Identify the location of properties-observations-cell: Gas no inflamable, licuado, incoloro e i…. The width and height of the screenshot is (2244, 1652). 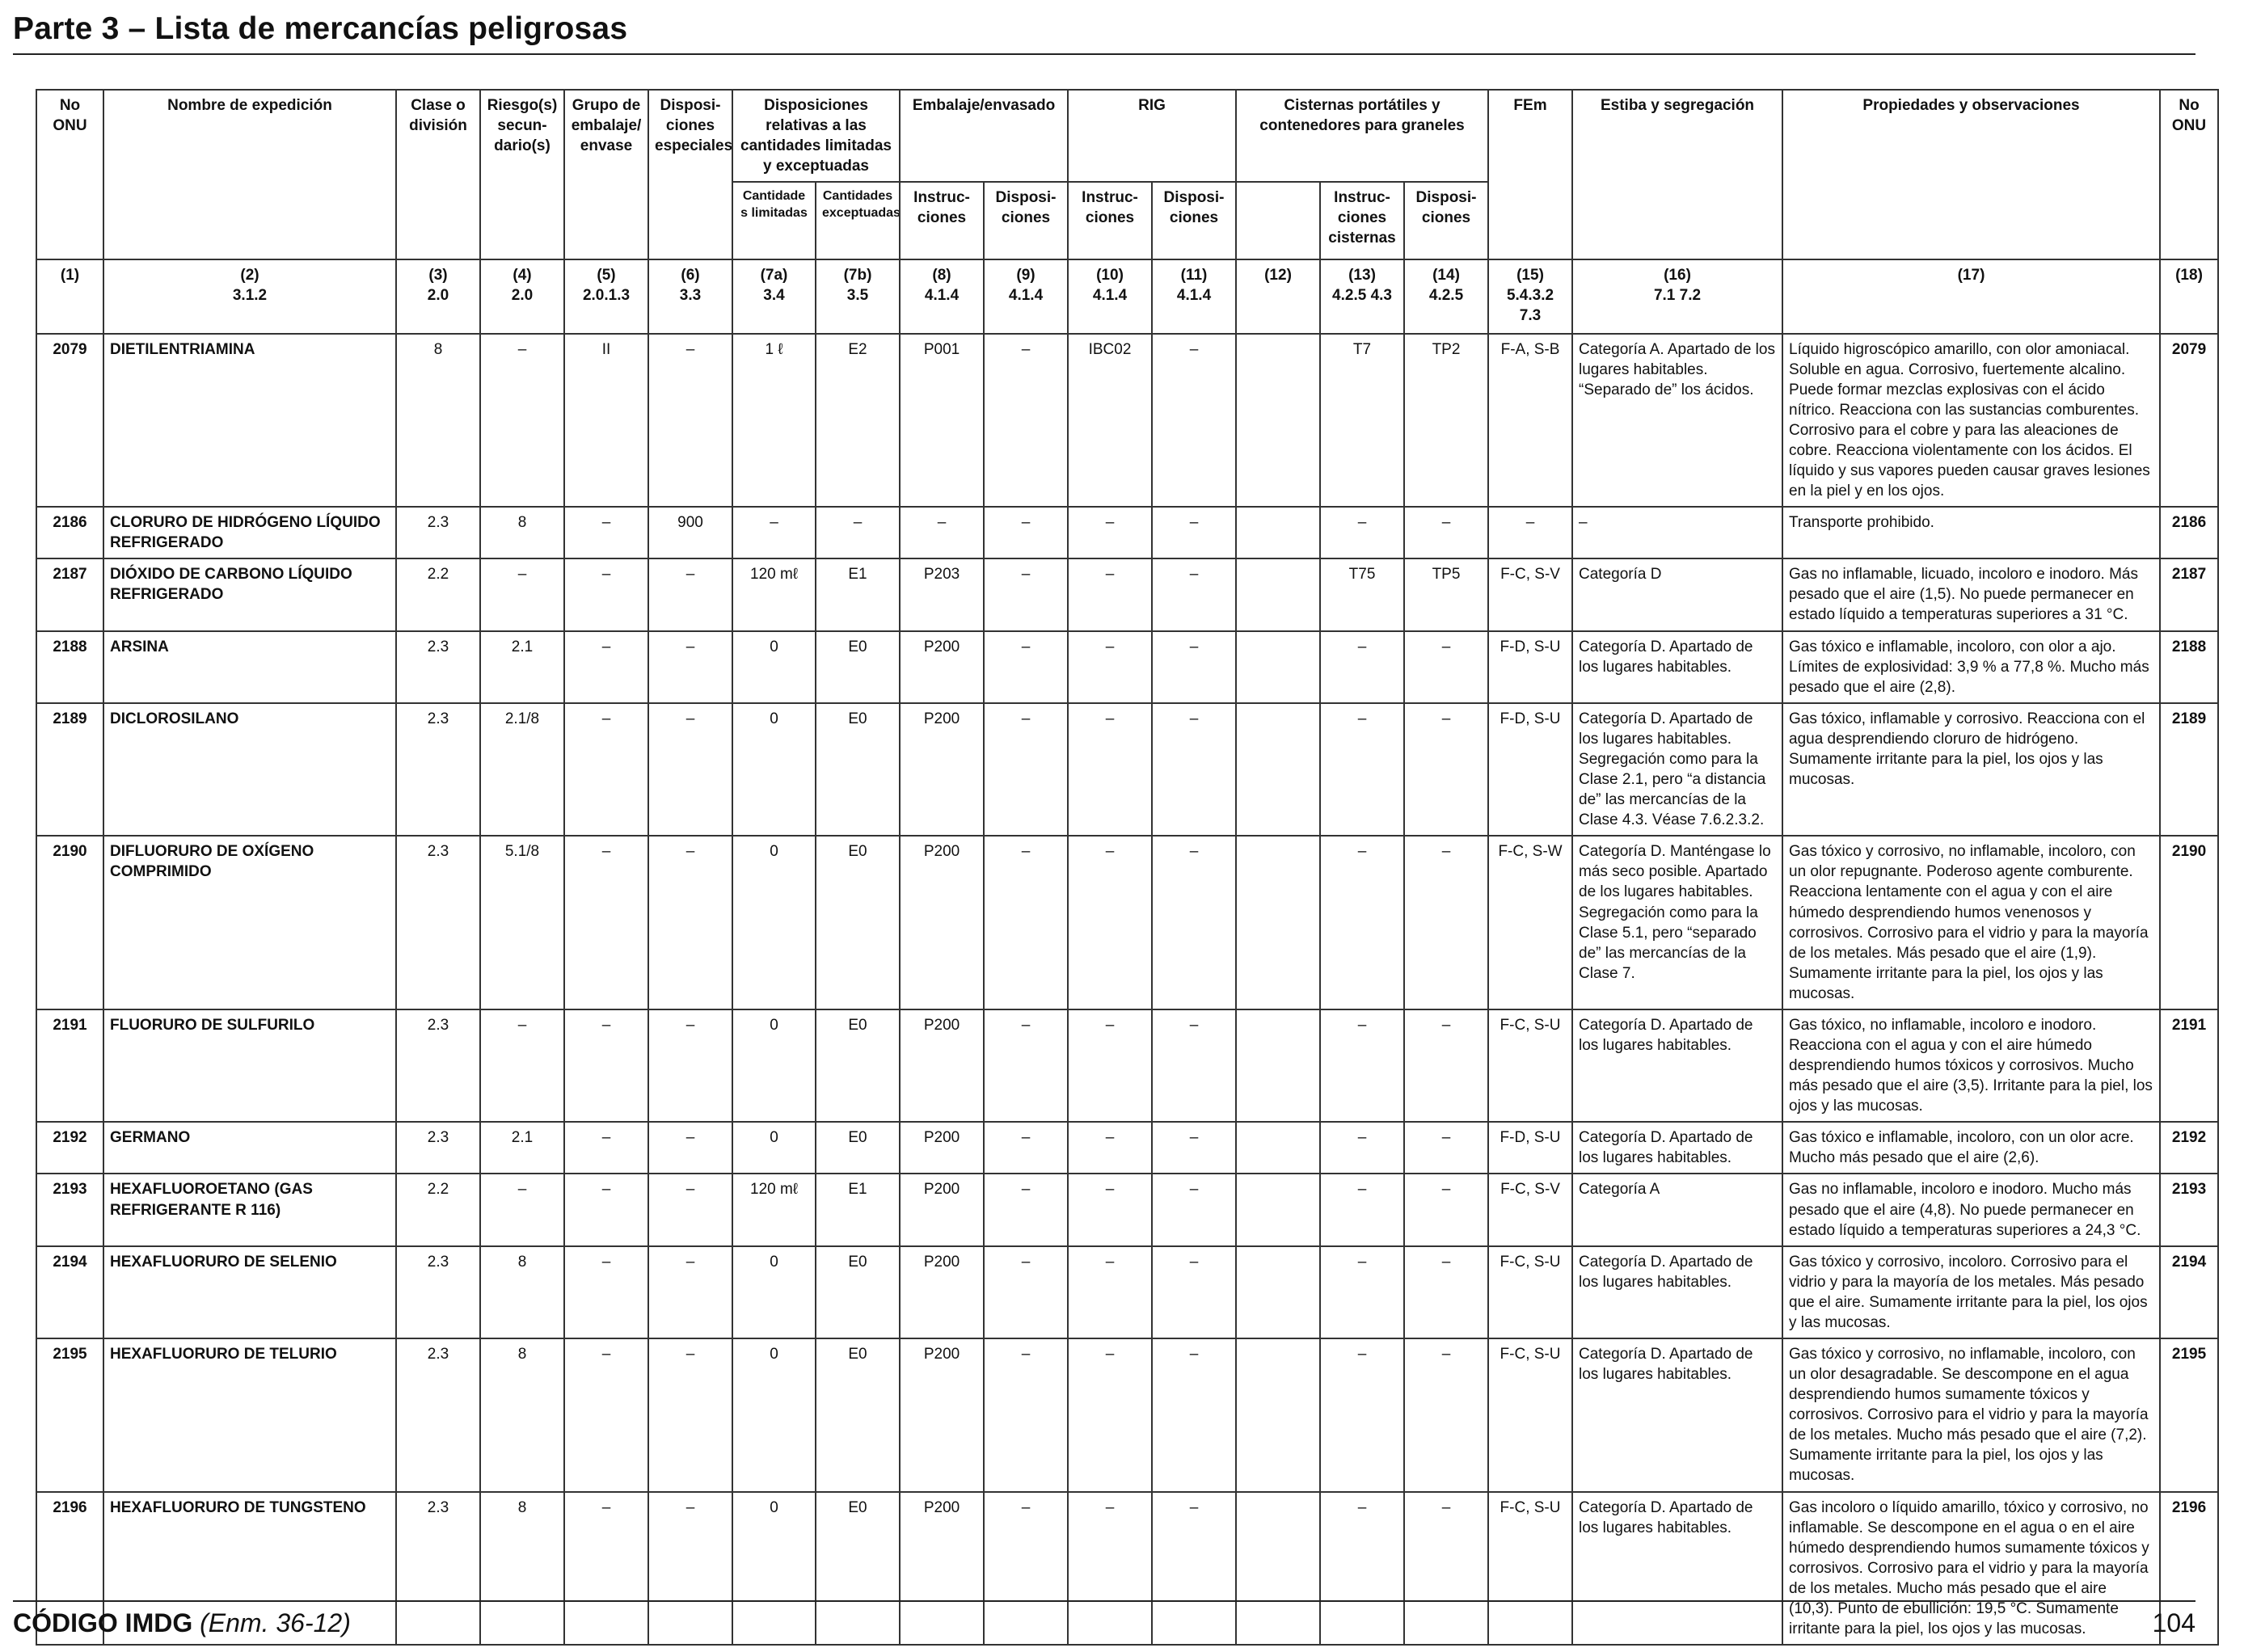
(1972, 595).